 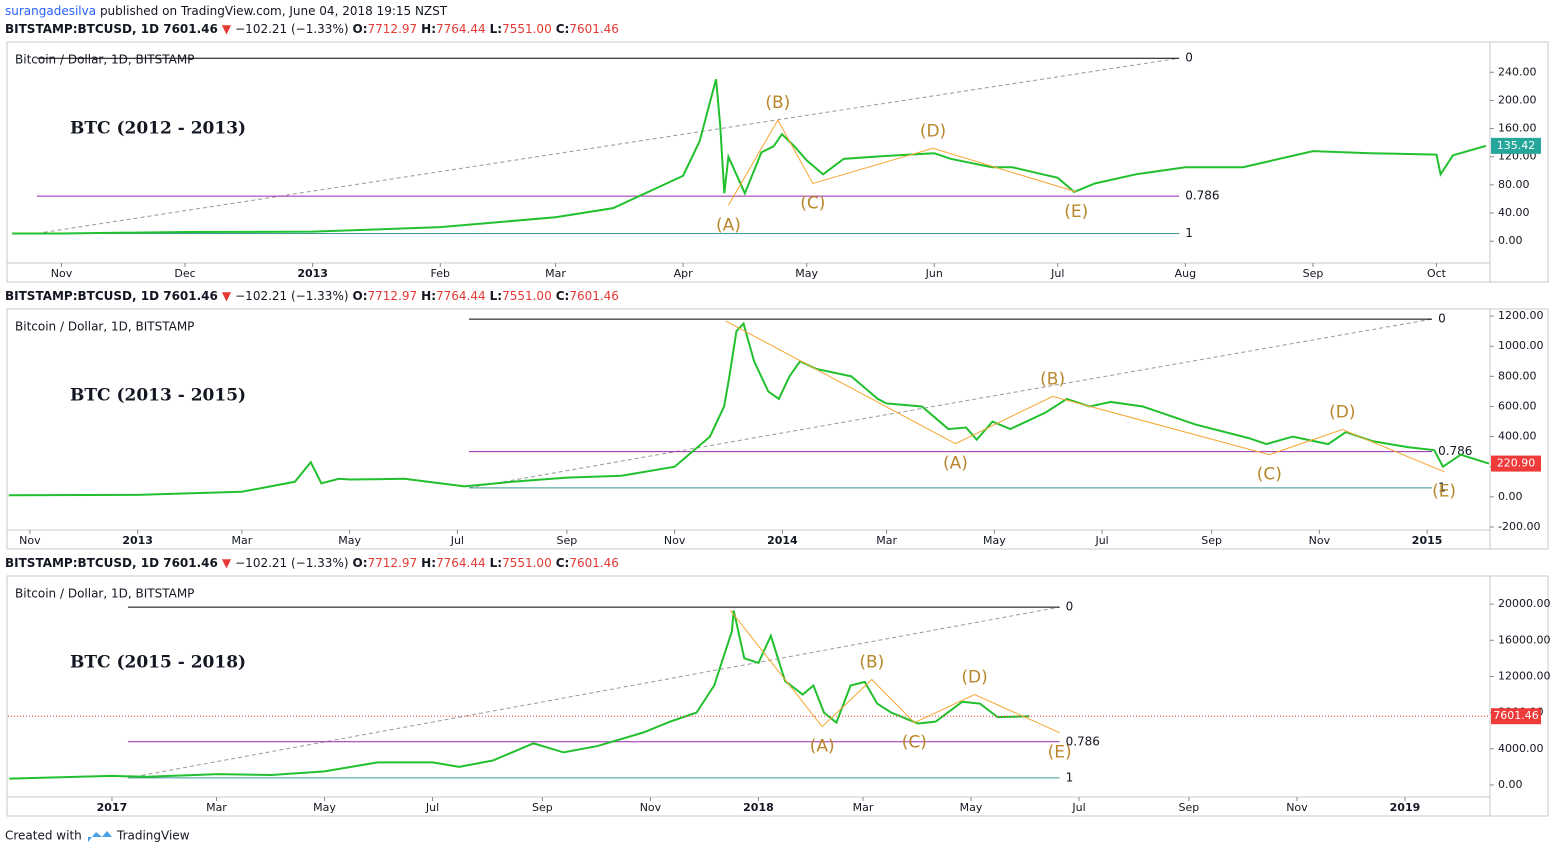 What do you see at coordinates (1524, 639) in the screenshot?
I see `y-tick-label: 16000.00` at bounding box center [1524, 639].